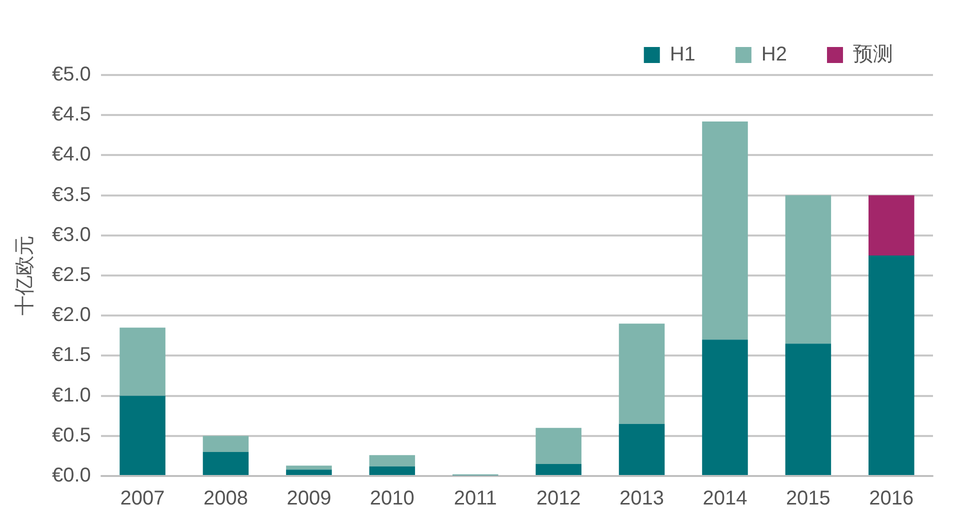 The height and width of the screenshot is (519, 953). Describe the element at coordinates (392, 499) in the screenshot. I see `x-tick-label: 2010` at that location.